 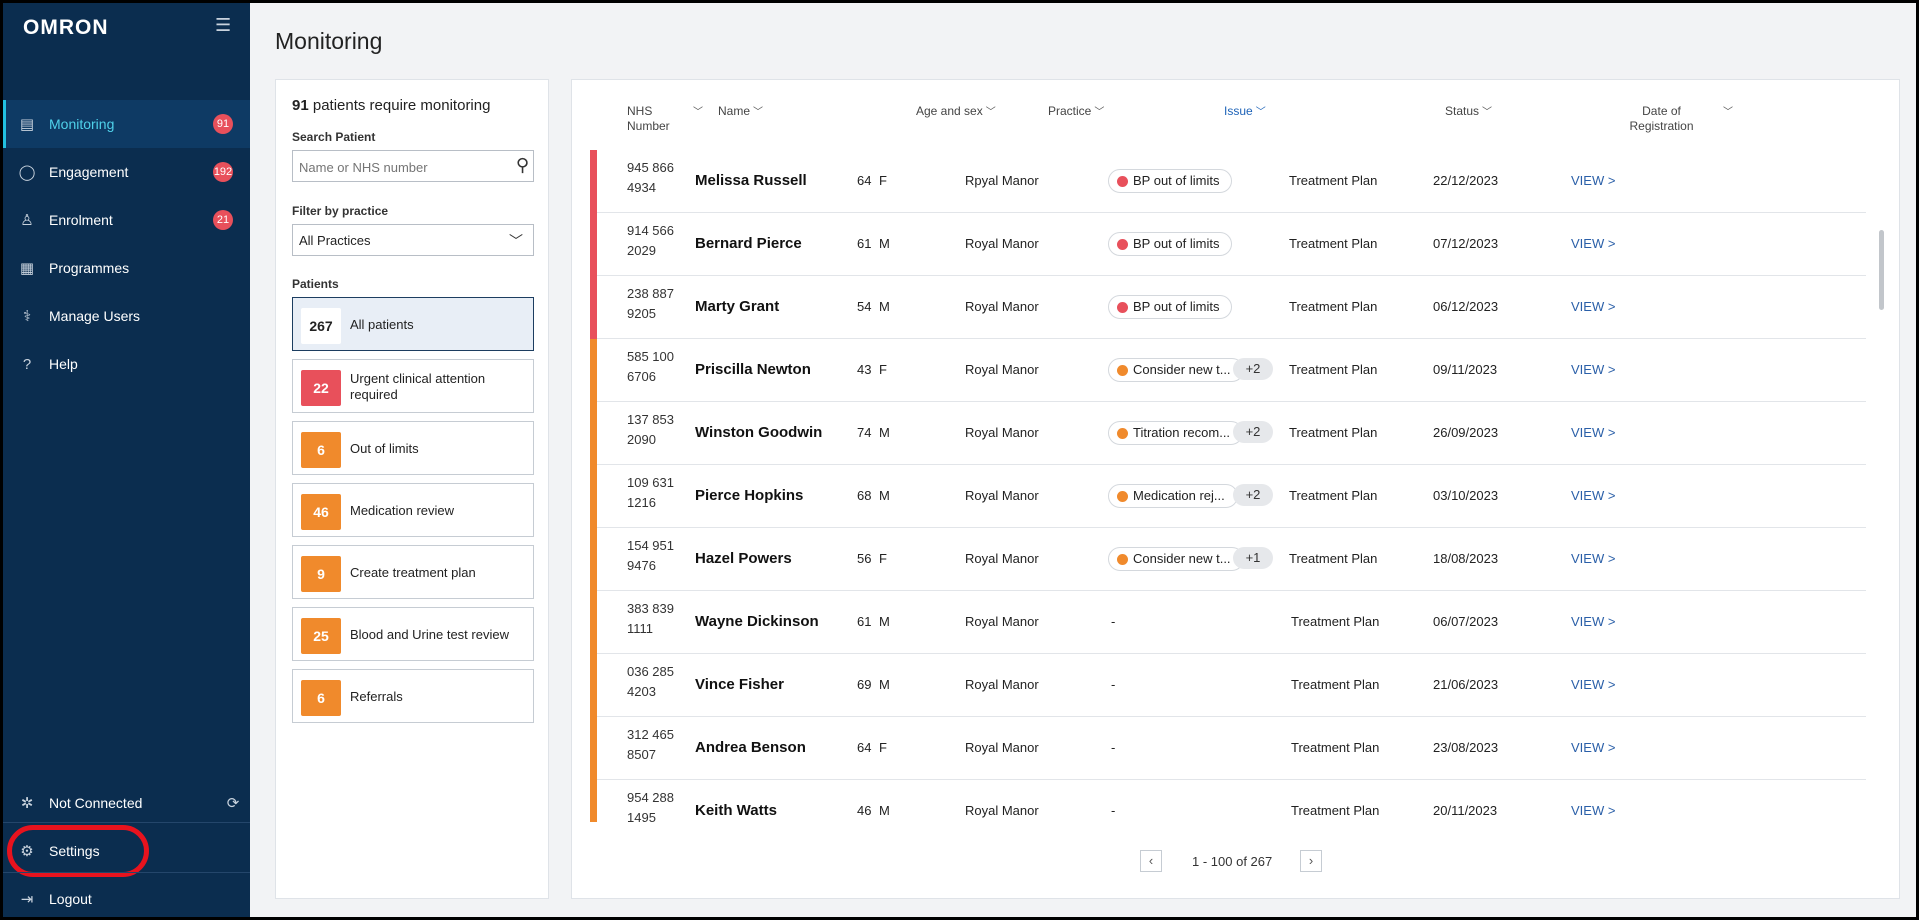 I want to click on column-header-label: NHS Number, so click(x=648, y=118).